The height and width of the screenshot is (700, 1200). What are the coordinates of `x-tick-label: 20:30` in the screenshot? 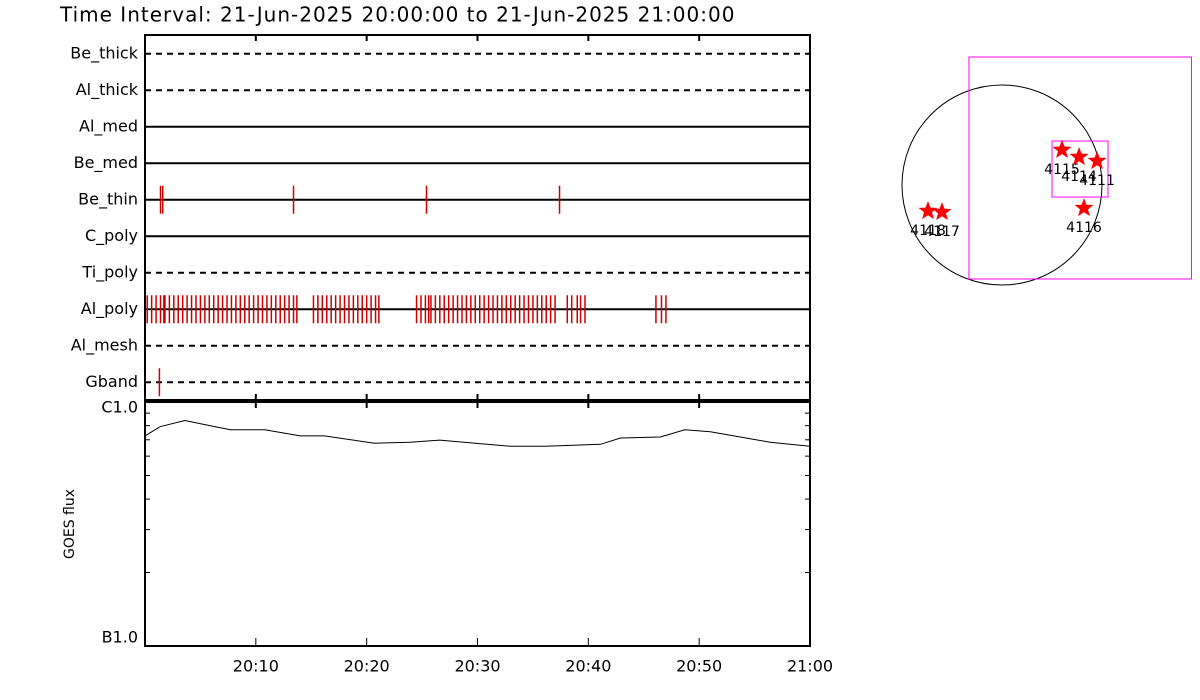 It's located at (477, 666).